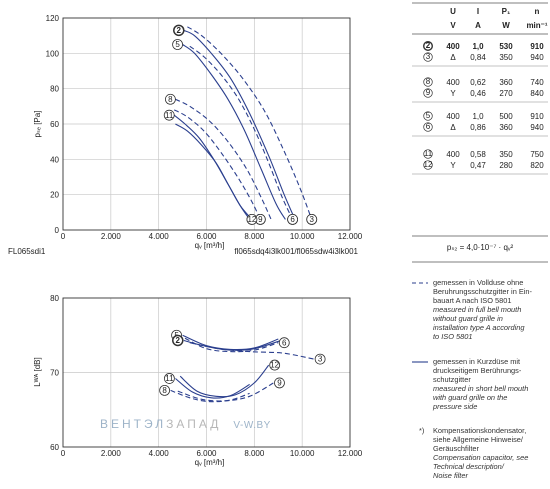  Describe the element at coordinates (254, 453) in the screenshot. I see `x-tick-label: 8.000` at that location.